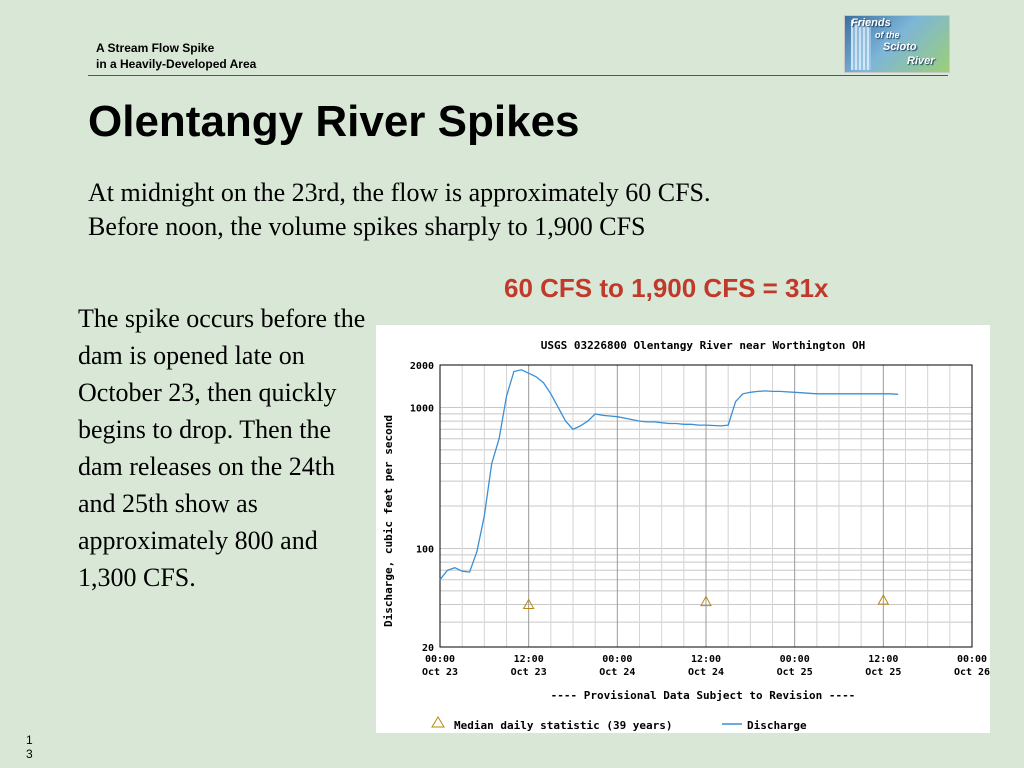  Describe the element at coordinates (422, 507) in the screenshot. I see `y-tick-labels: 2000 1000 100 20` at that location.